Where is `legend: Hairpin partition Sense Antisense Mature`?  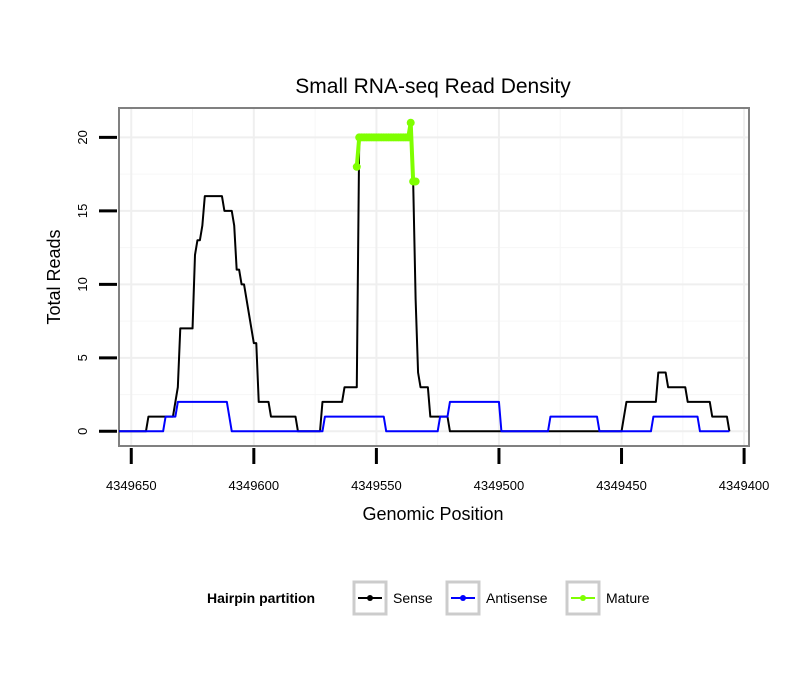
legend: Hairpin partition Sense Antisense Mature is located at coordinates (428, 598).